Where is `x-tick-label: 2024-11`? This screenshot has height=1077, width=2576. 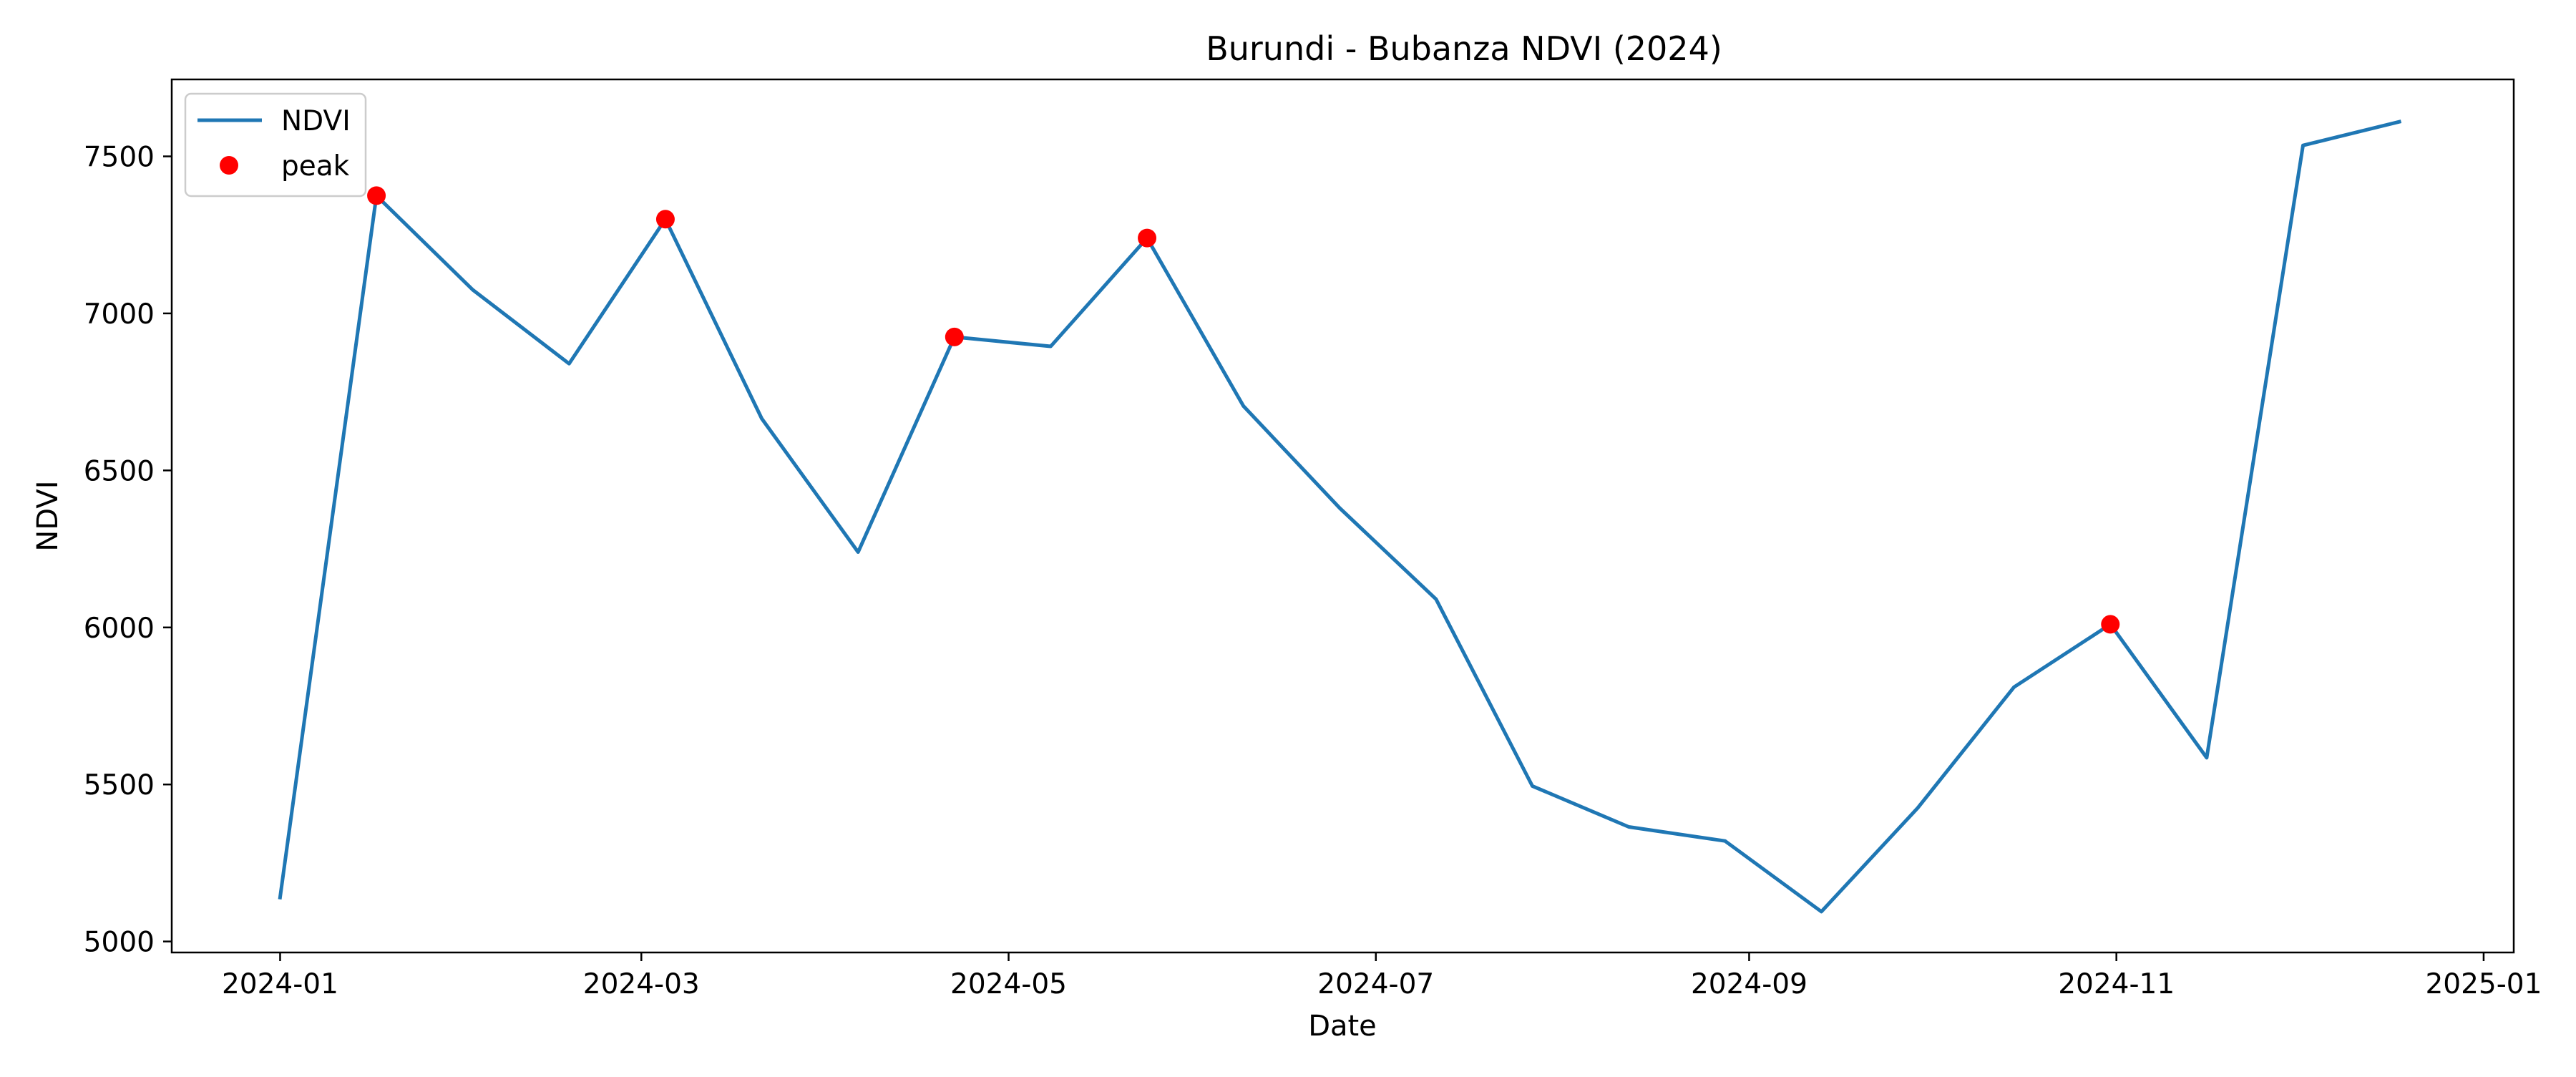 x-tick-label: 2024-11 is located at coordinates (2116, 984).